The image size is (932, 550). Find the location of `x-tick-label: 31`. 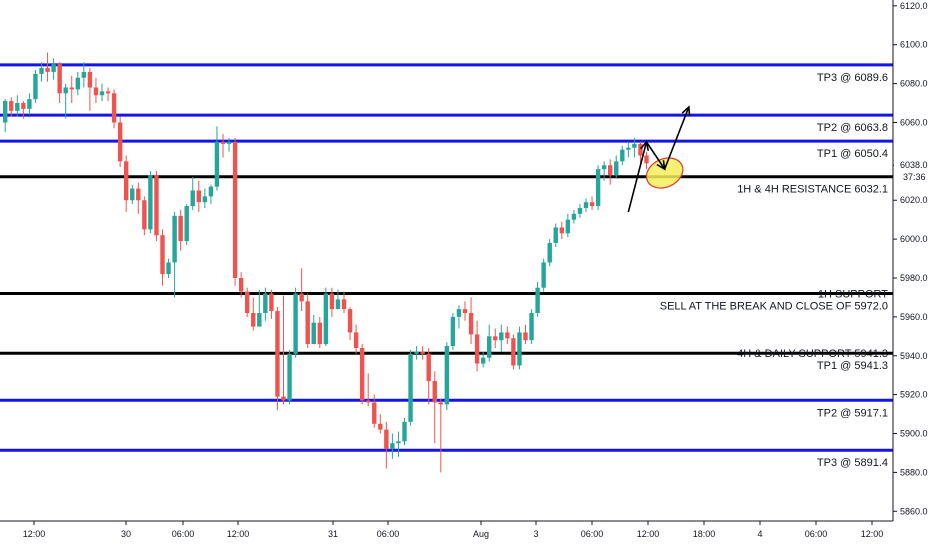

x-tick-label: 31 is located at coordinates (333, 534).